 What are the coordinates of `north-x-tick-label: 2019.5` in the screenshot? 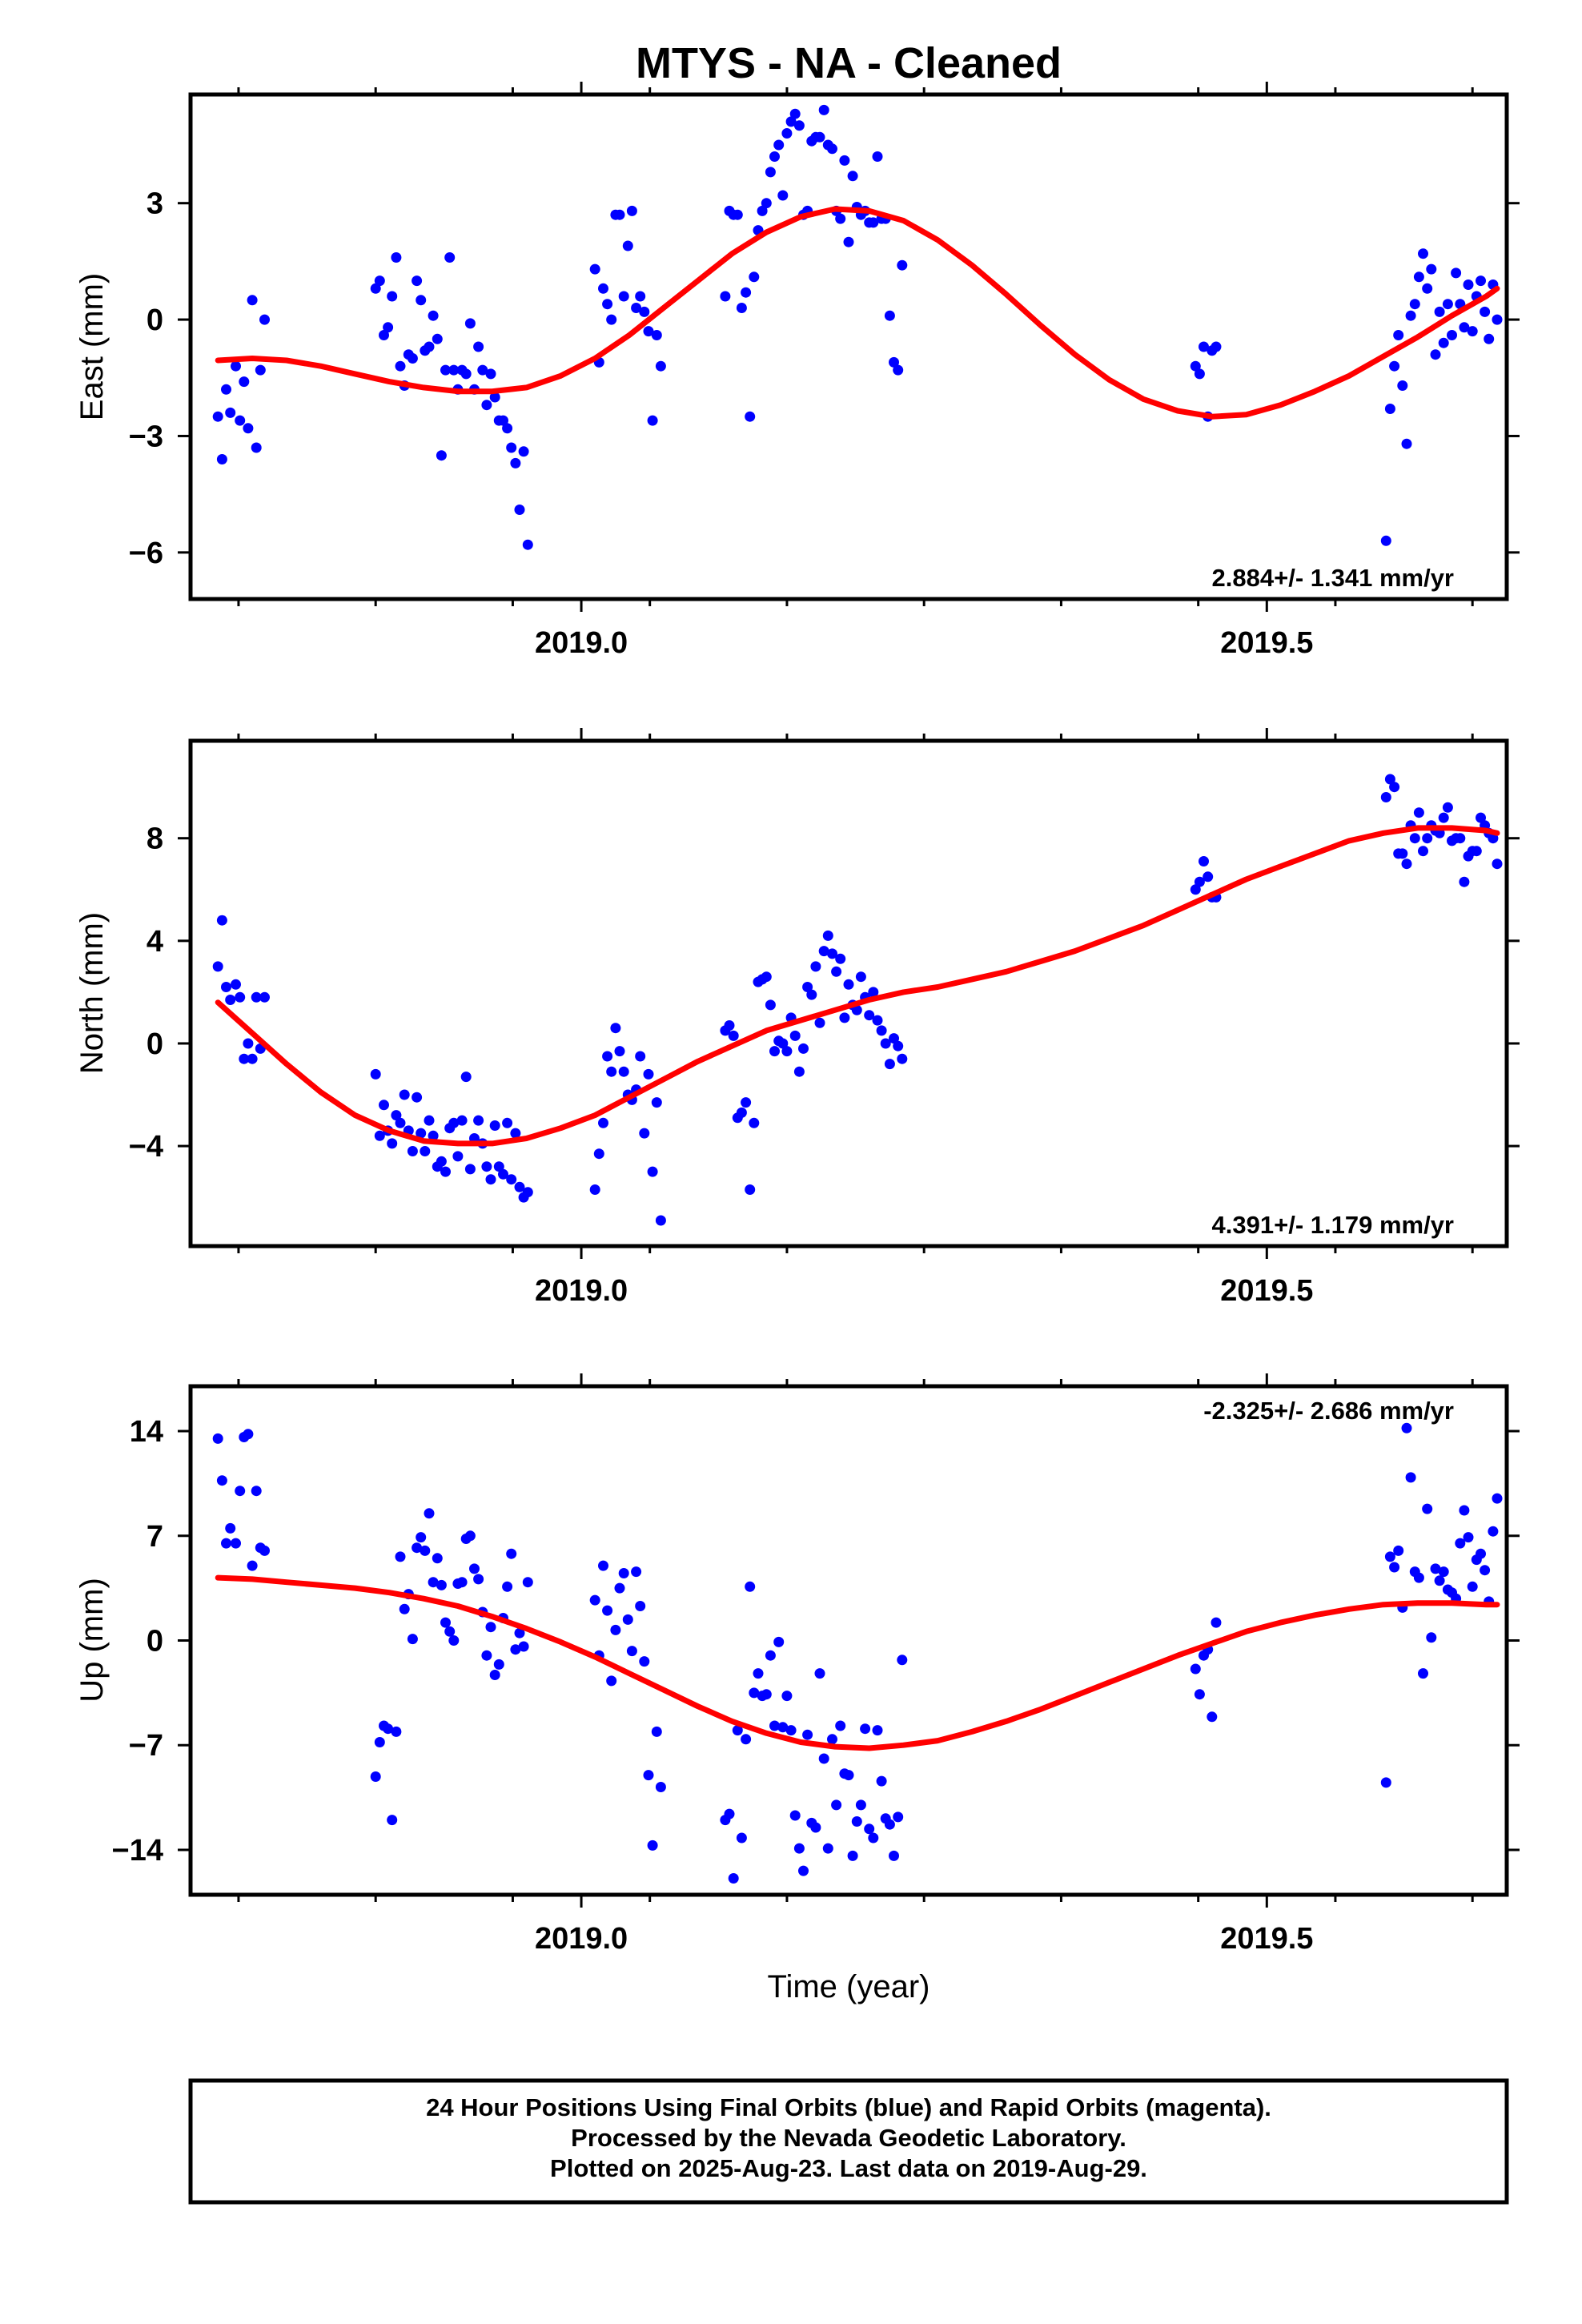 It's located at (1266, 1291).